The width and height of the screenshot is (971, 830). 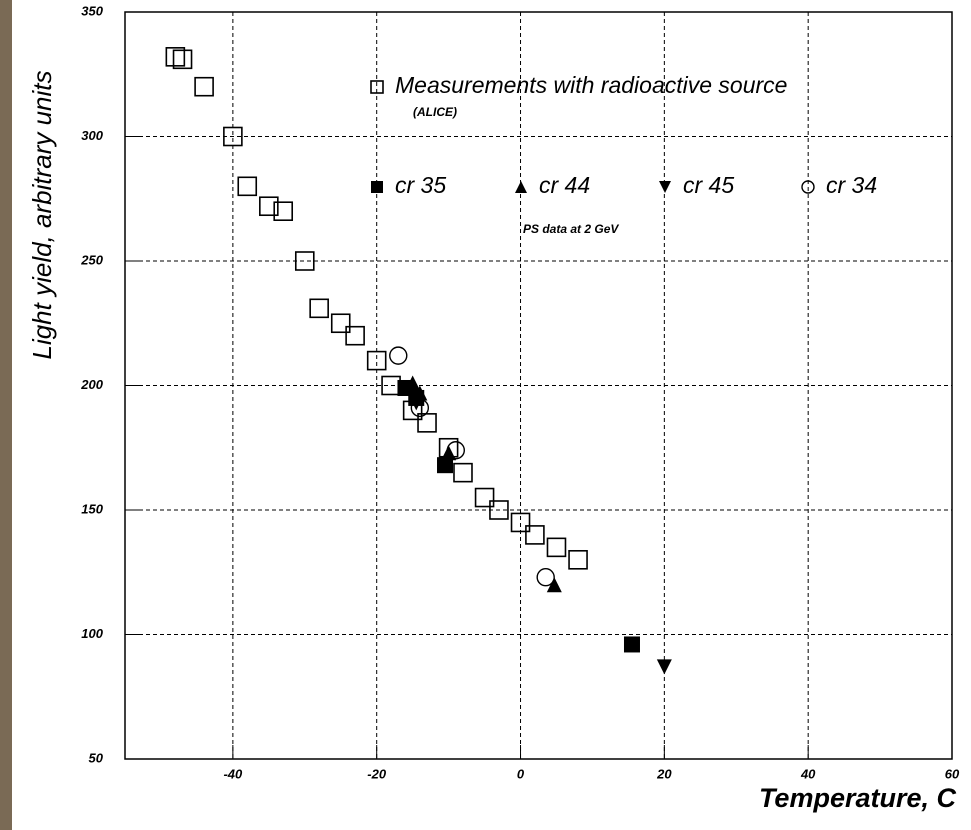 I want to click on legend-label: cr 45, so click(x=708, y=185).